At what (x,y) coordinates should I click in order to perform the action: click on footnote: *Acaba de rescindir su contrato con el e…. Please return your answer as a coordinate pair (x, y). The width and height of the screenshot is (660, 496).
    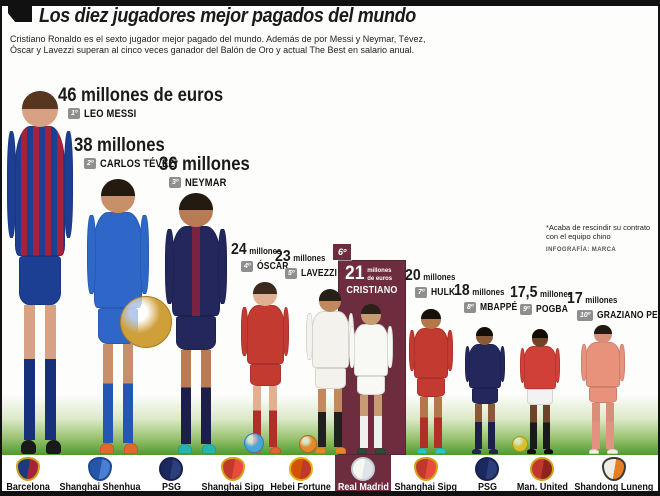
    Looking at the image, I should click on (602, 239).